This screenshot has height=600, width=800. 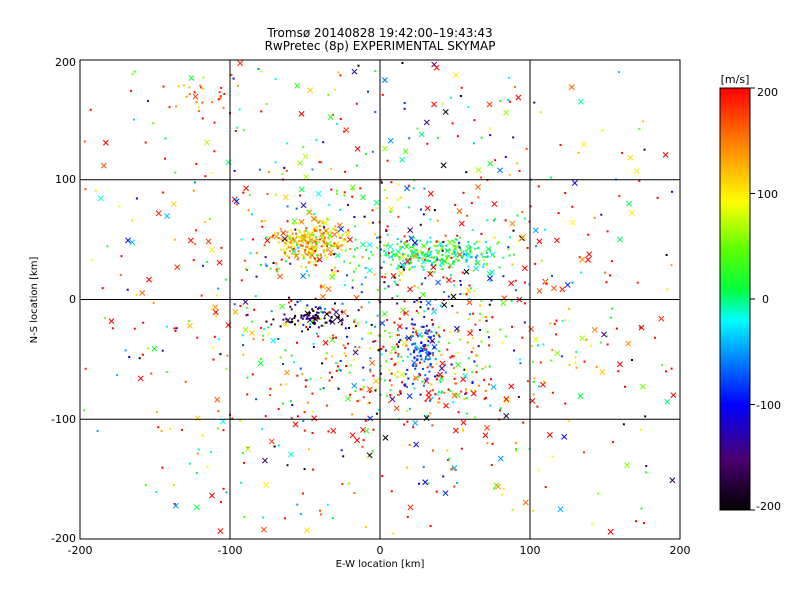 What do you see at coordinates (80, 550) in the screenshot?
I see `x-tick-label: -200` at bounding box center [80, 550].